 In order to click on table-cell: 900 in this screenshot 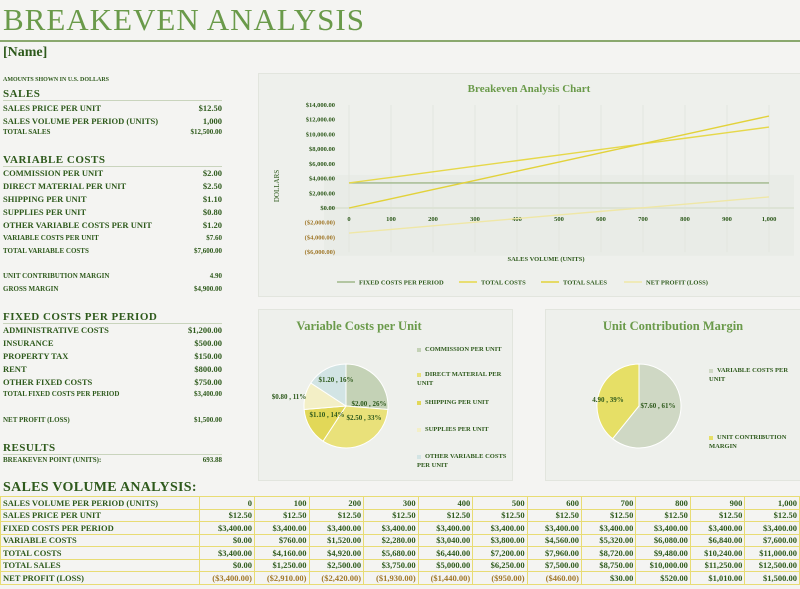, I will do `click(717, 503)`.